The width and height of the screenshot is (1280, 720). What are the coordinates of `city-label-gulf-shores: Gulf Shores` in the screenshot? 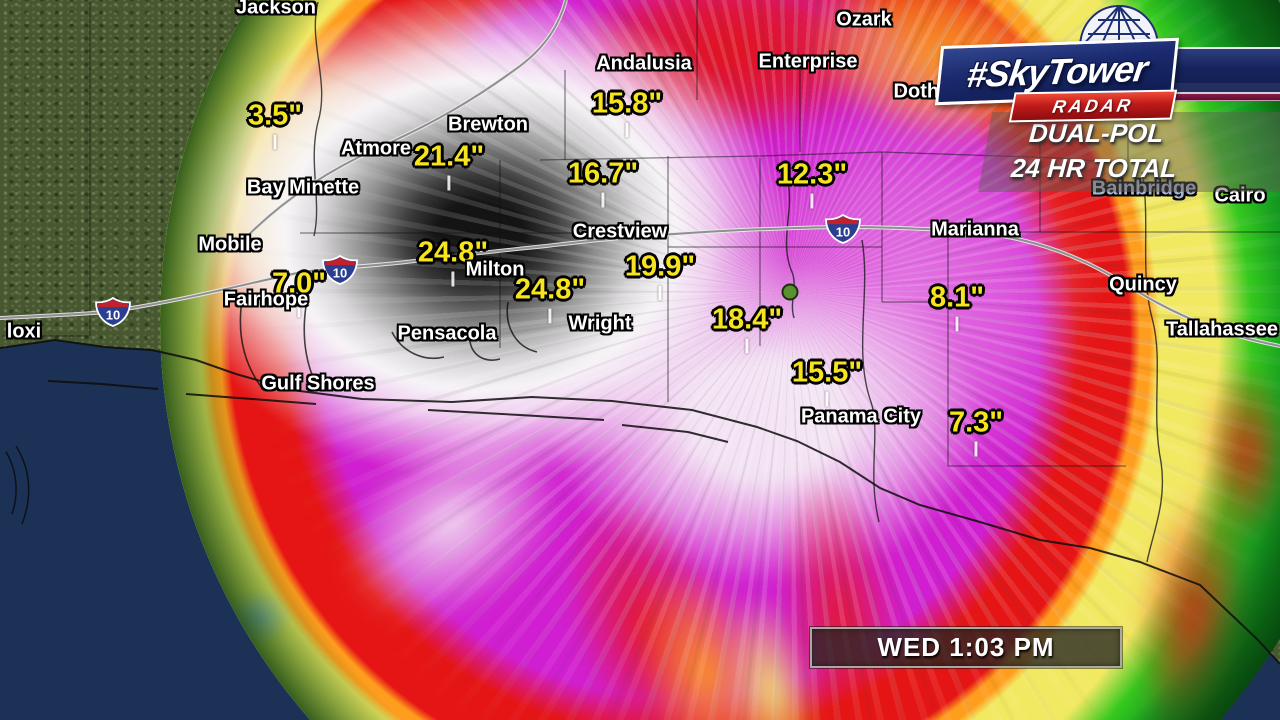 It's located at (318, 383).